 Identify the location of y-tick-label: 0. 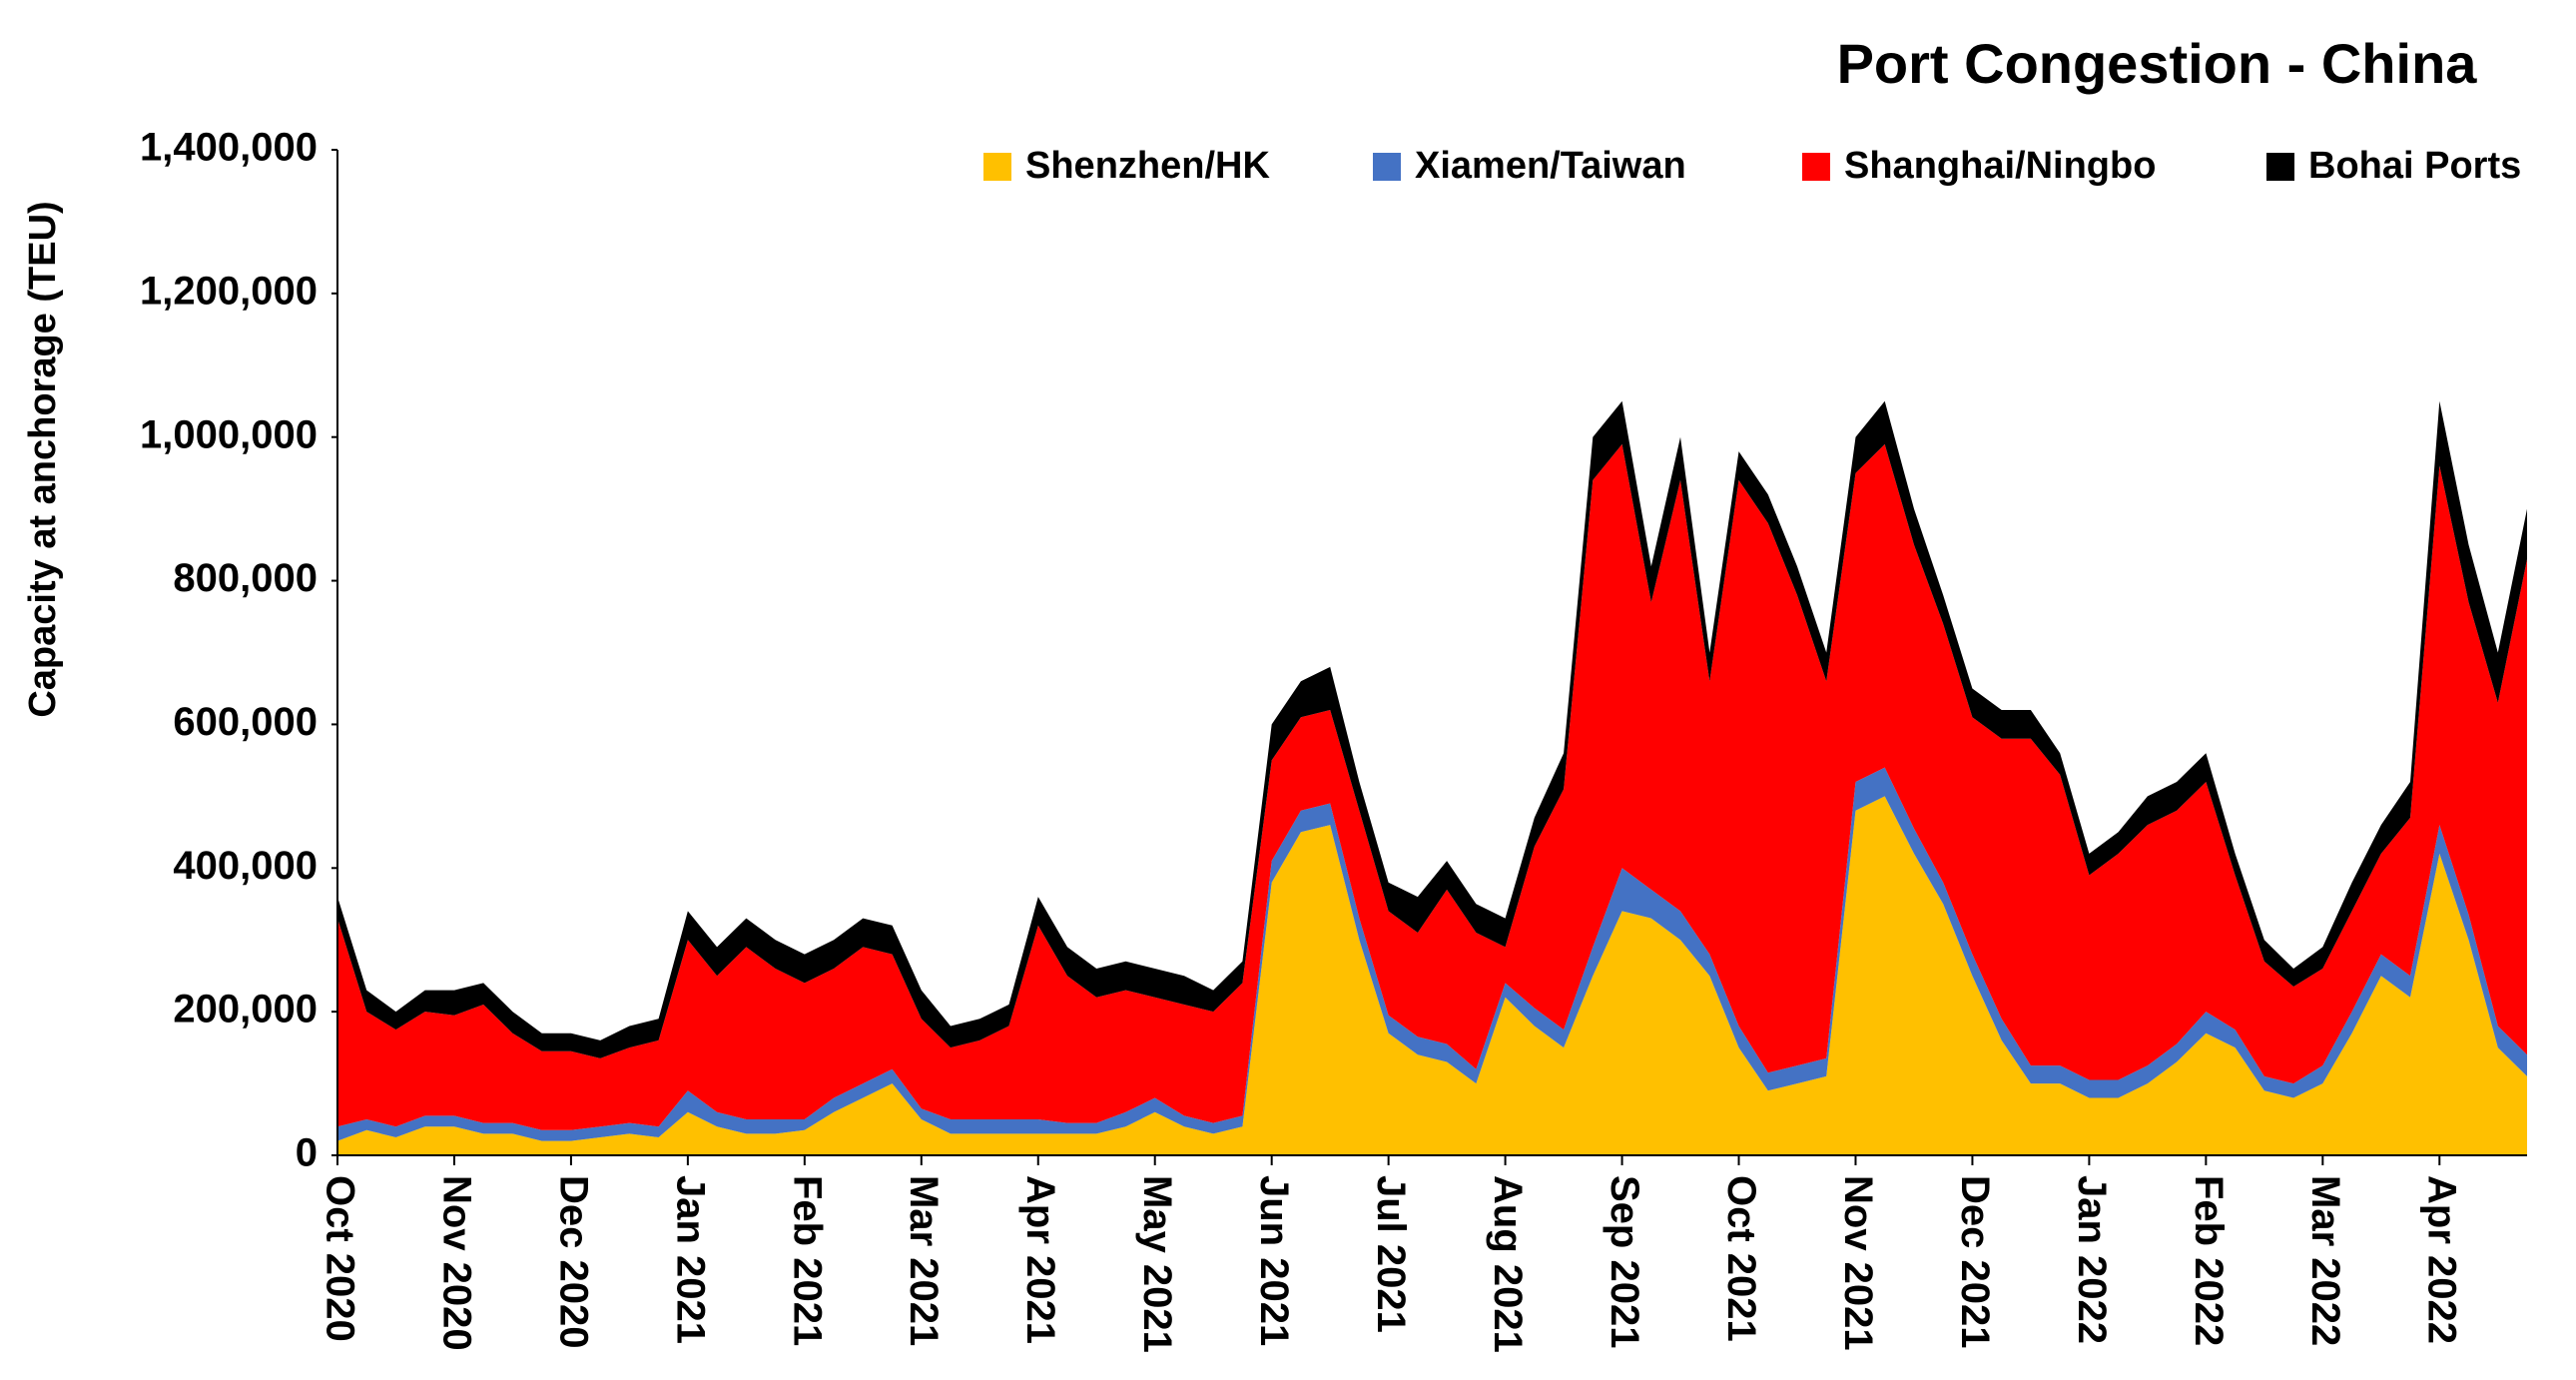
(307, 1153).